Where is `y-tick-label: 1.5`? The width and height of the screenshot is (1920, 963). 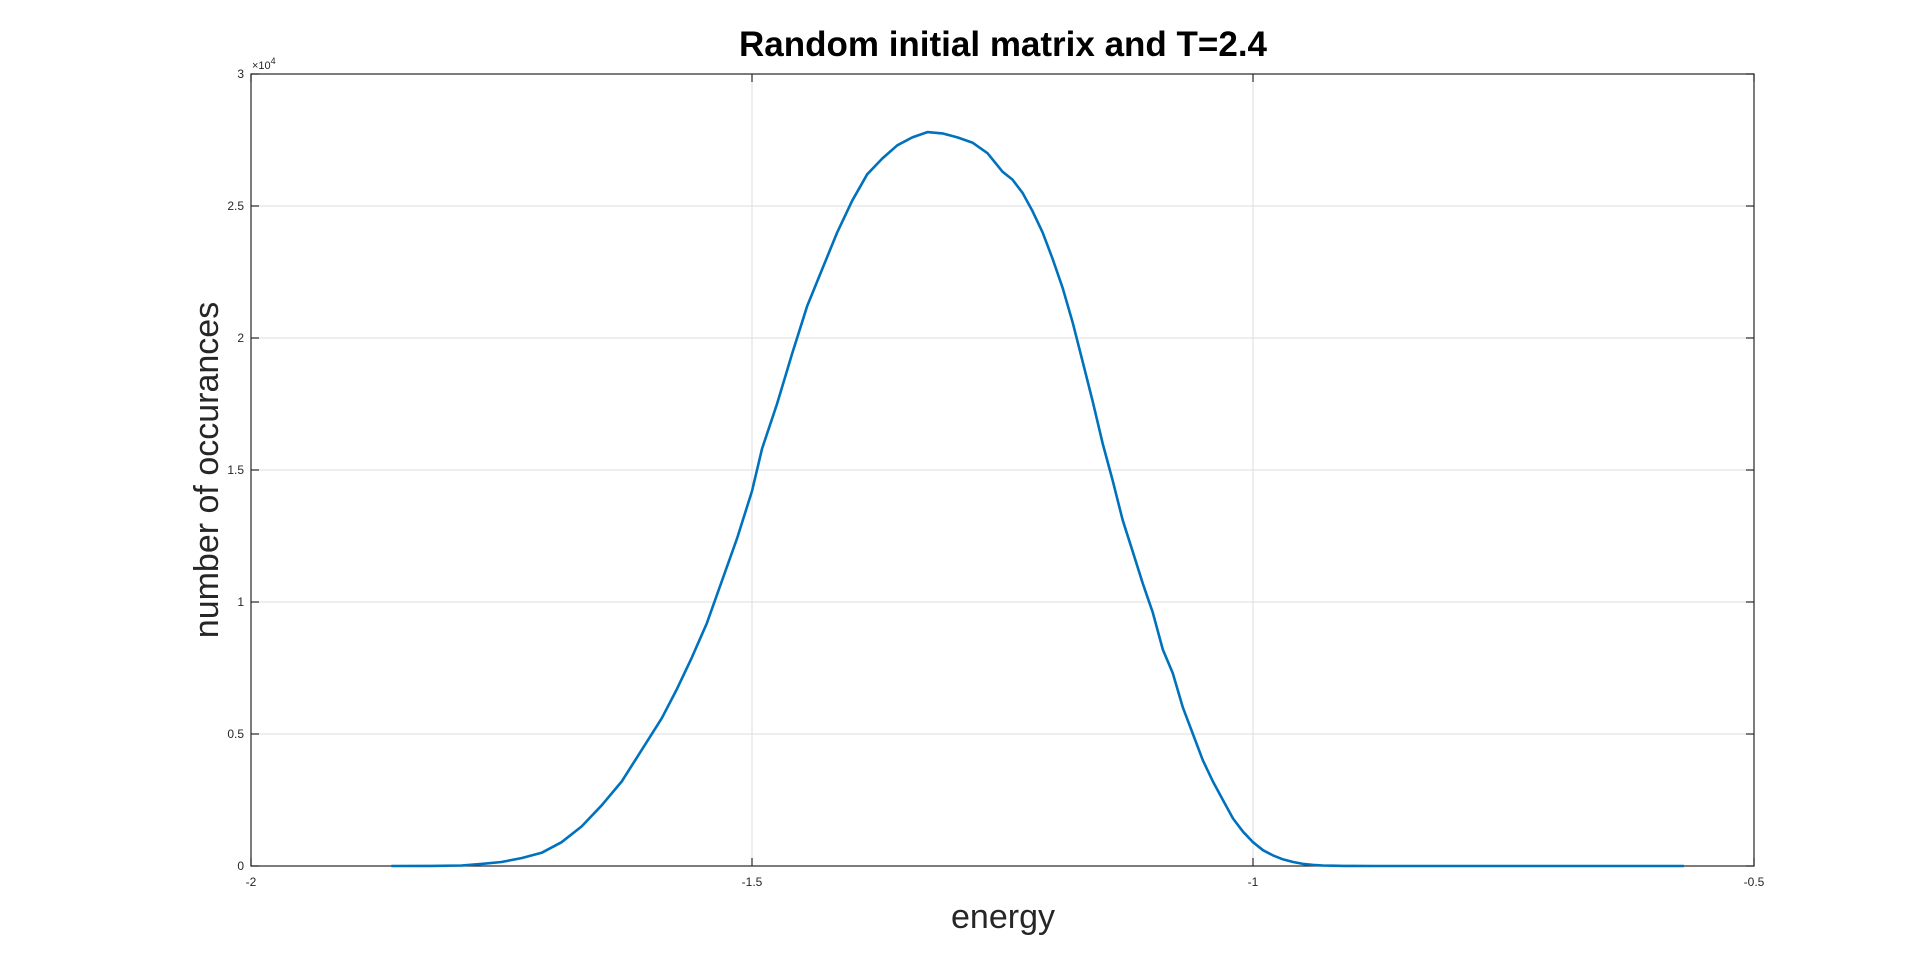 y-tick-label: 1.5 is located at coordinates (235, 470).